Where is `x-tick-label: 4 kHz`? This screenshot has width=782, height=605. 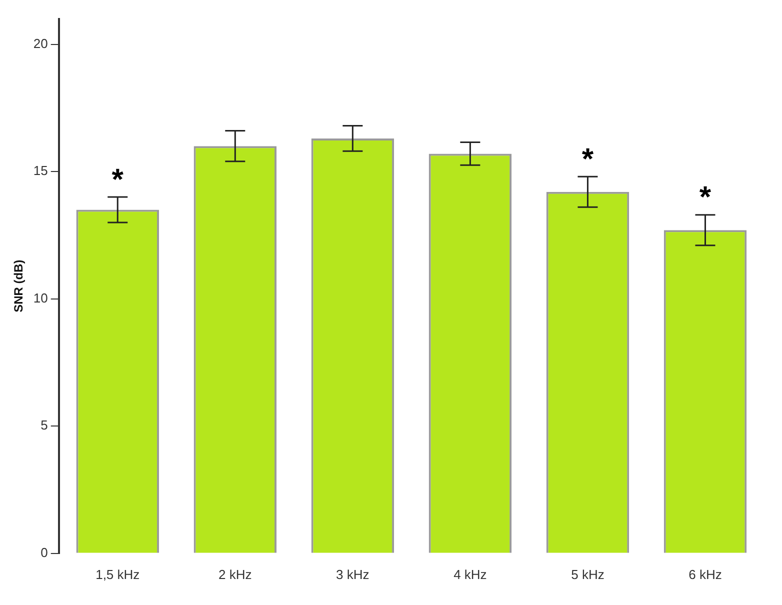
x-tick-label: 4 kHz is located at coordinates (470, 574).